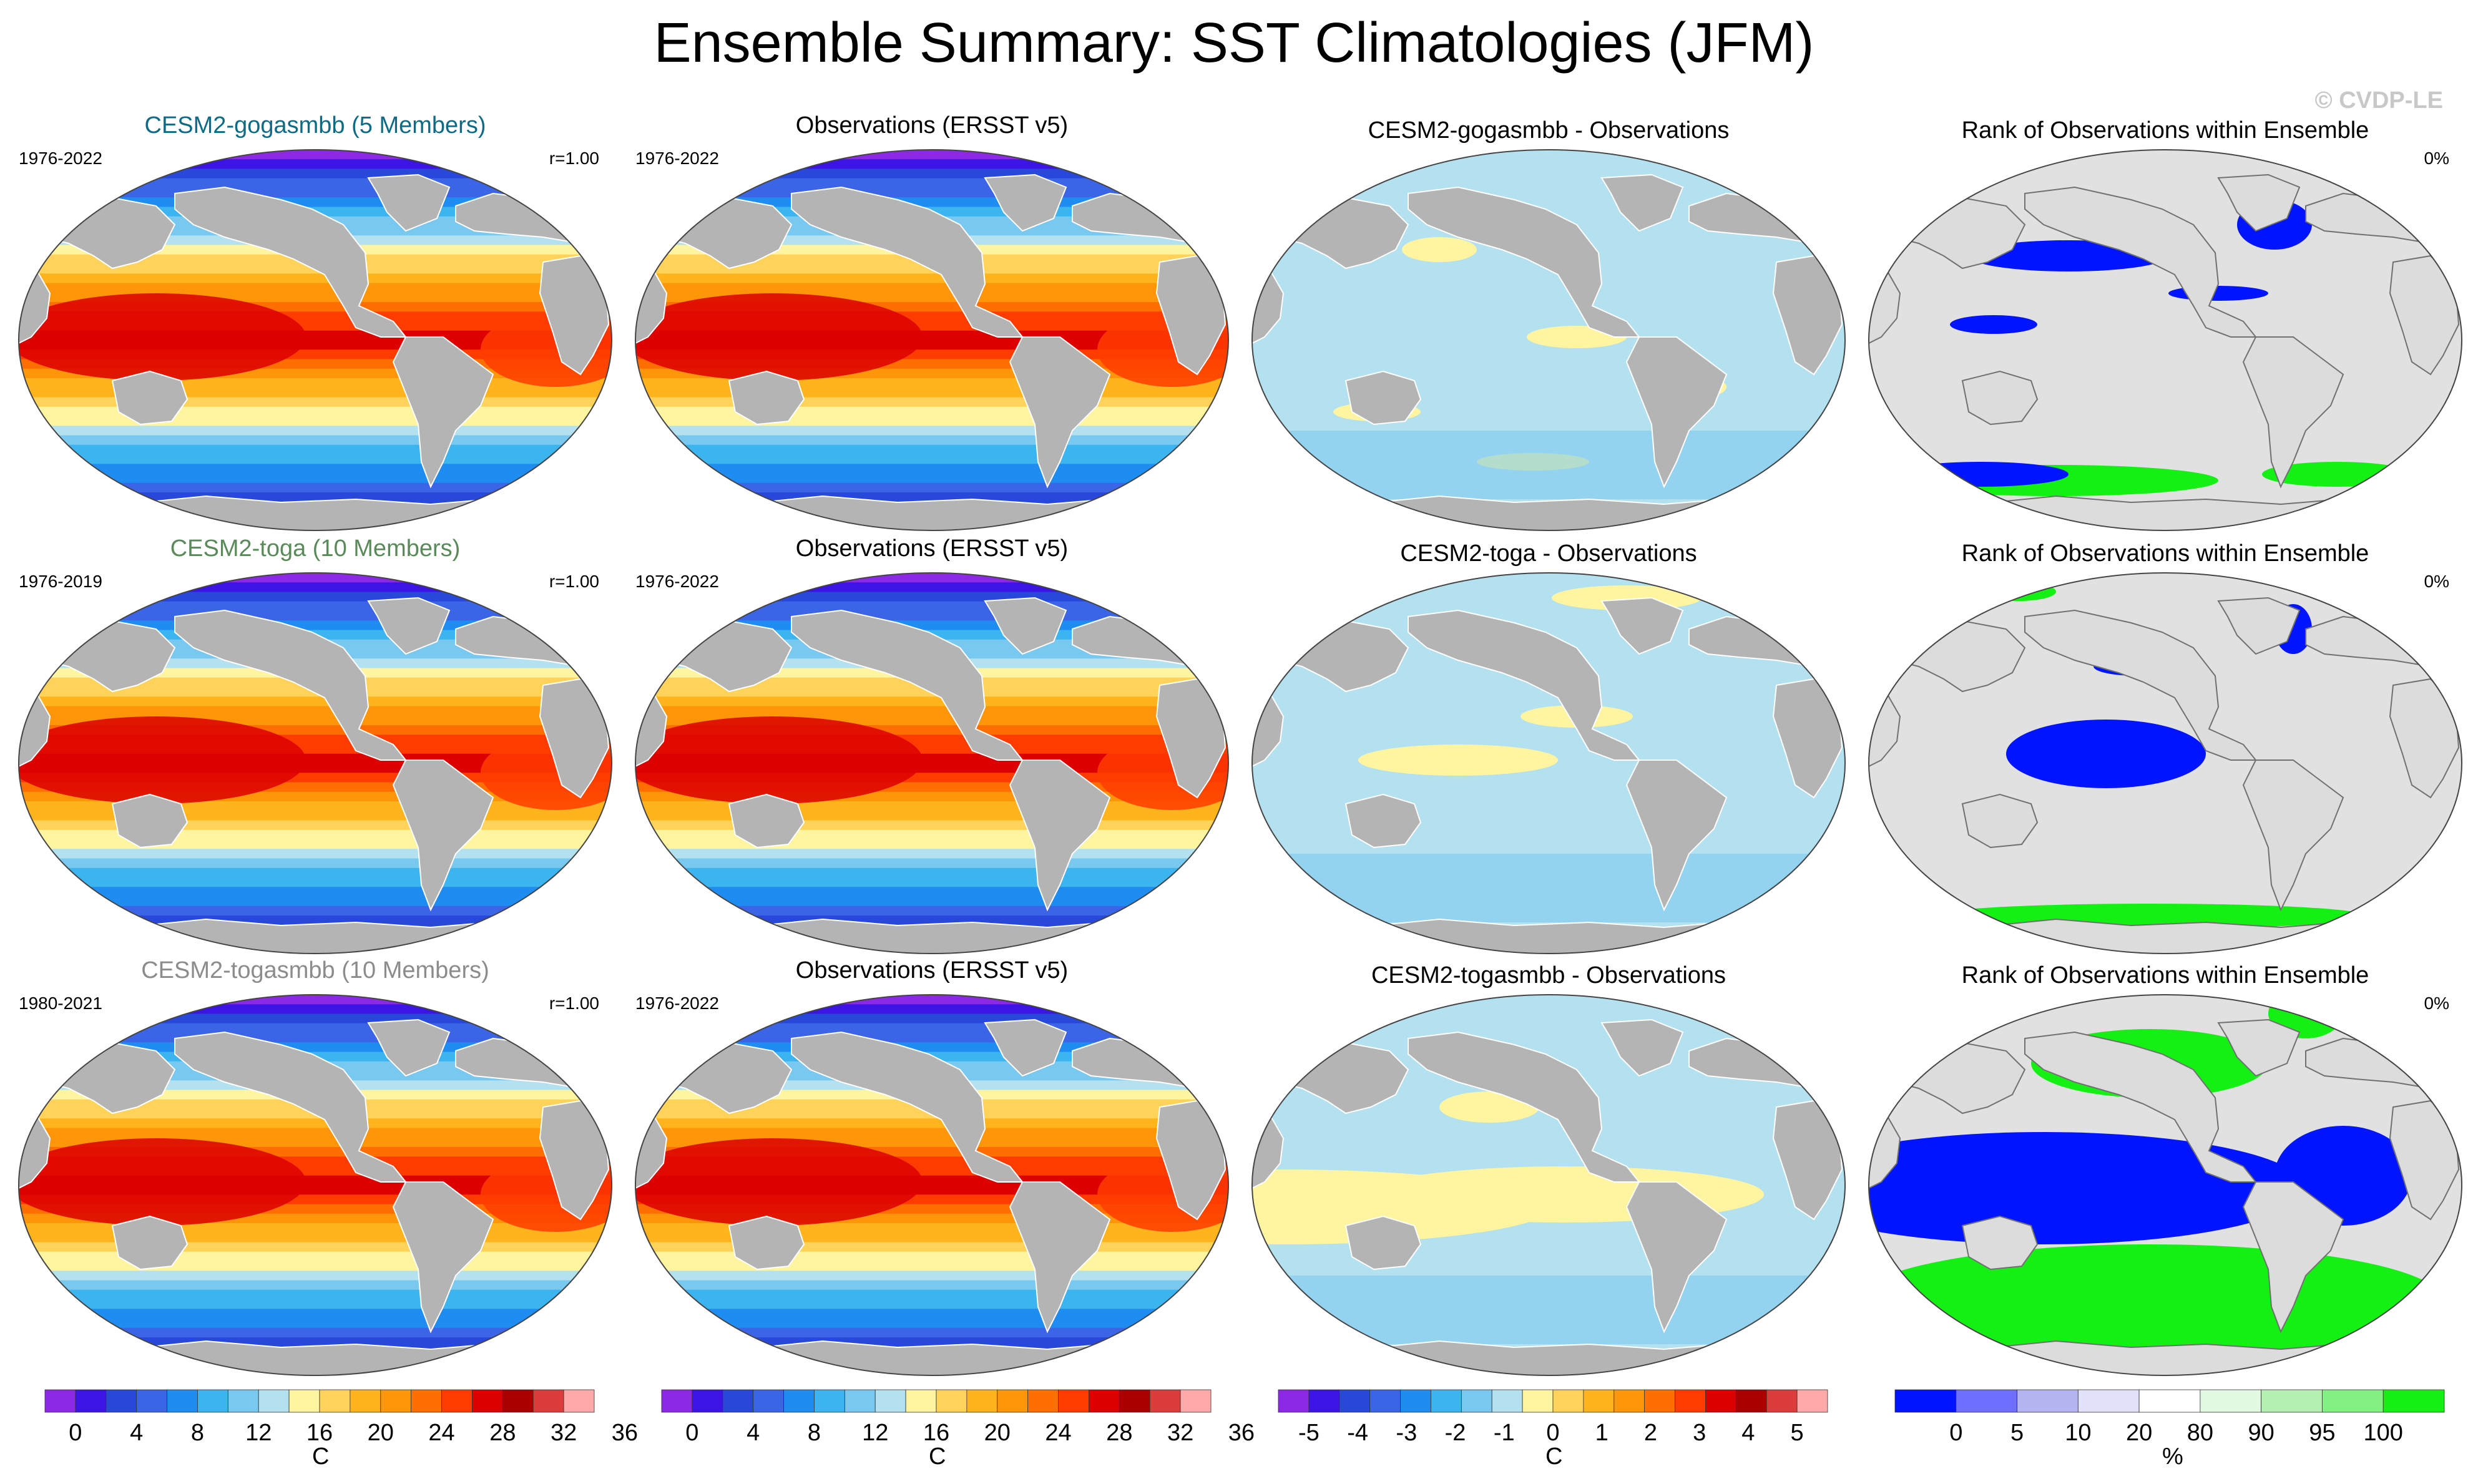  Describe the element at coordinates (1549, 340) in the screenshot. I see `diff-map` at that location.